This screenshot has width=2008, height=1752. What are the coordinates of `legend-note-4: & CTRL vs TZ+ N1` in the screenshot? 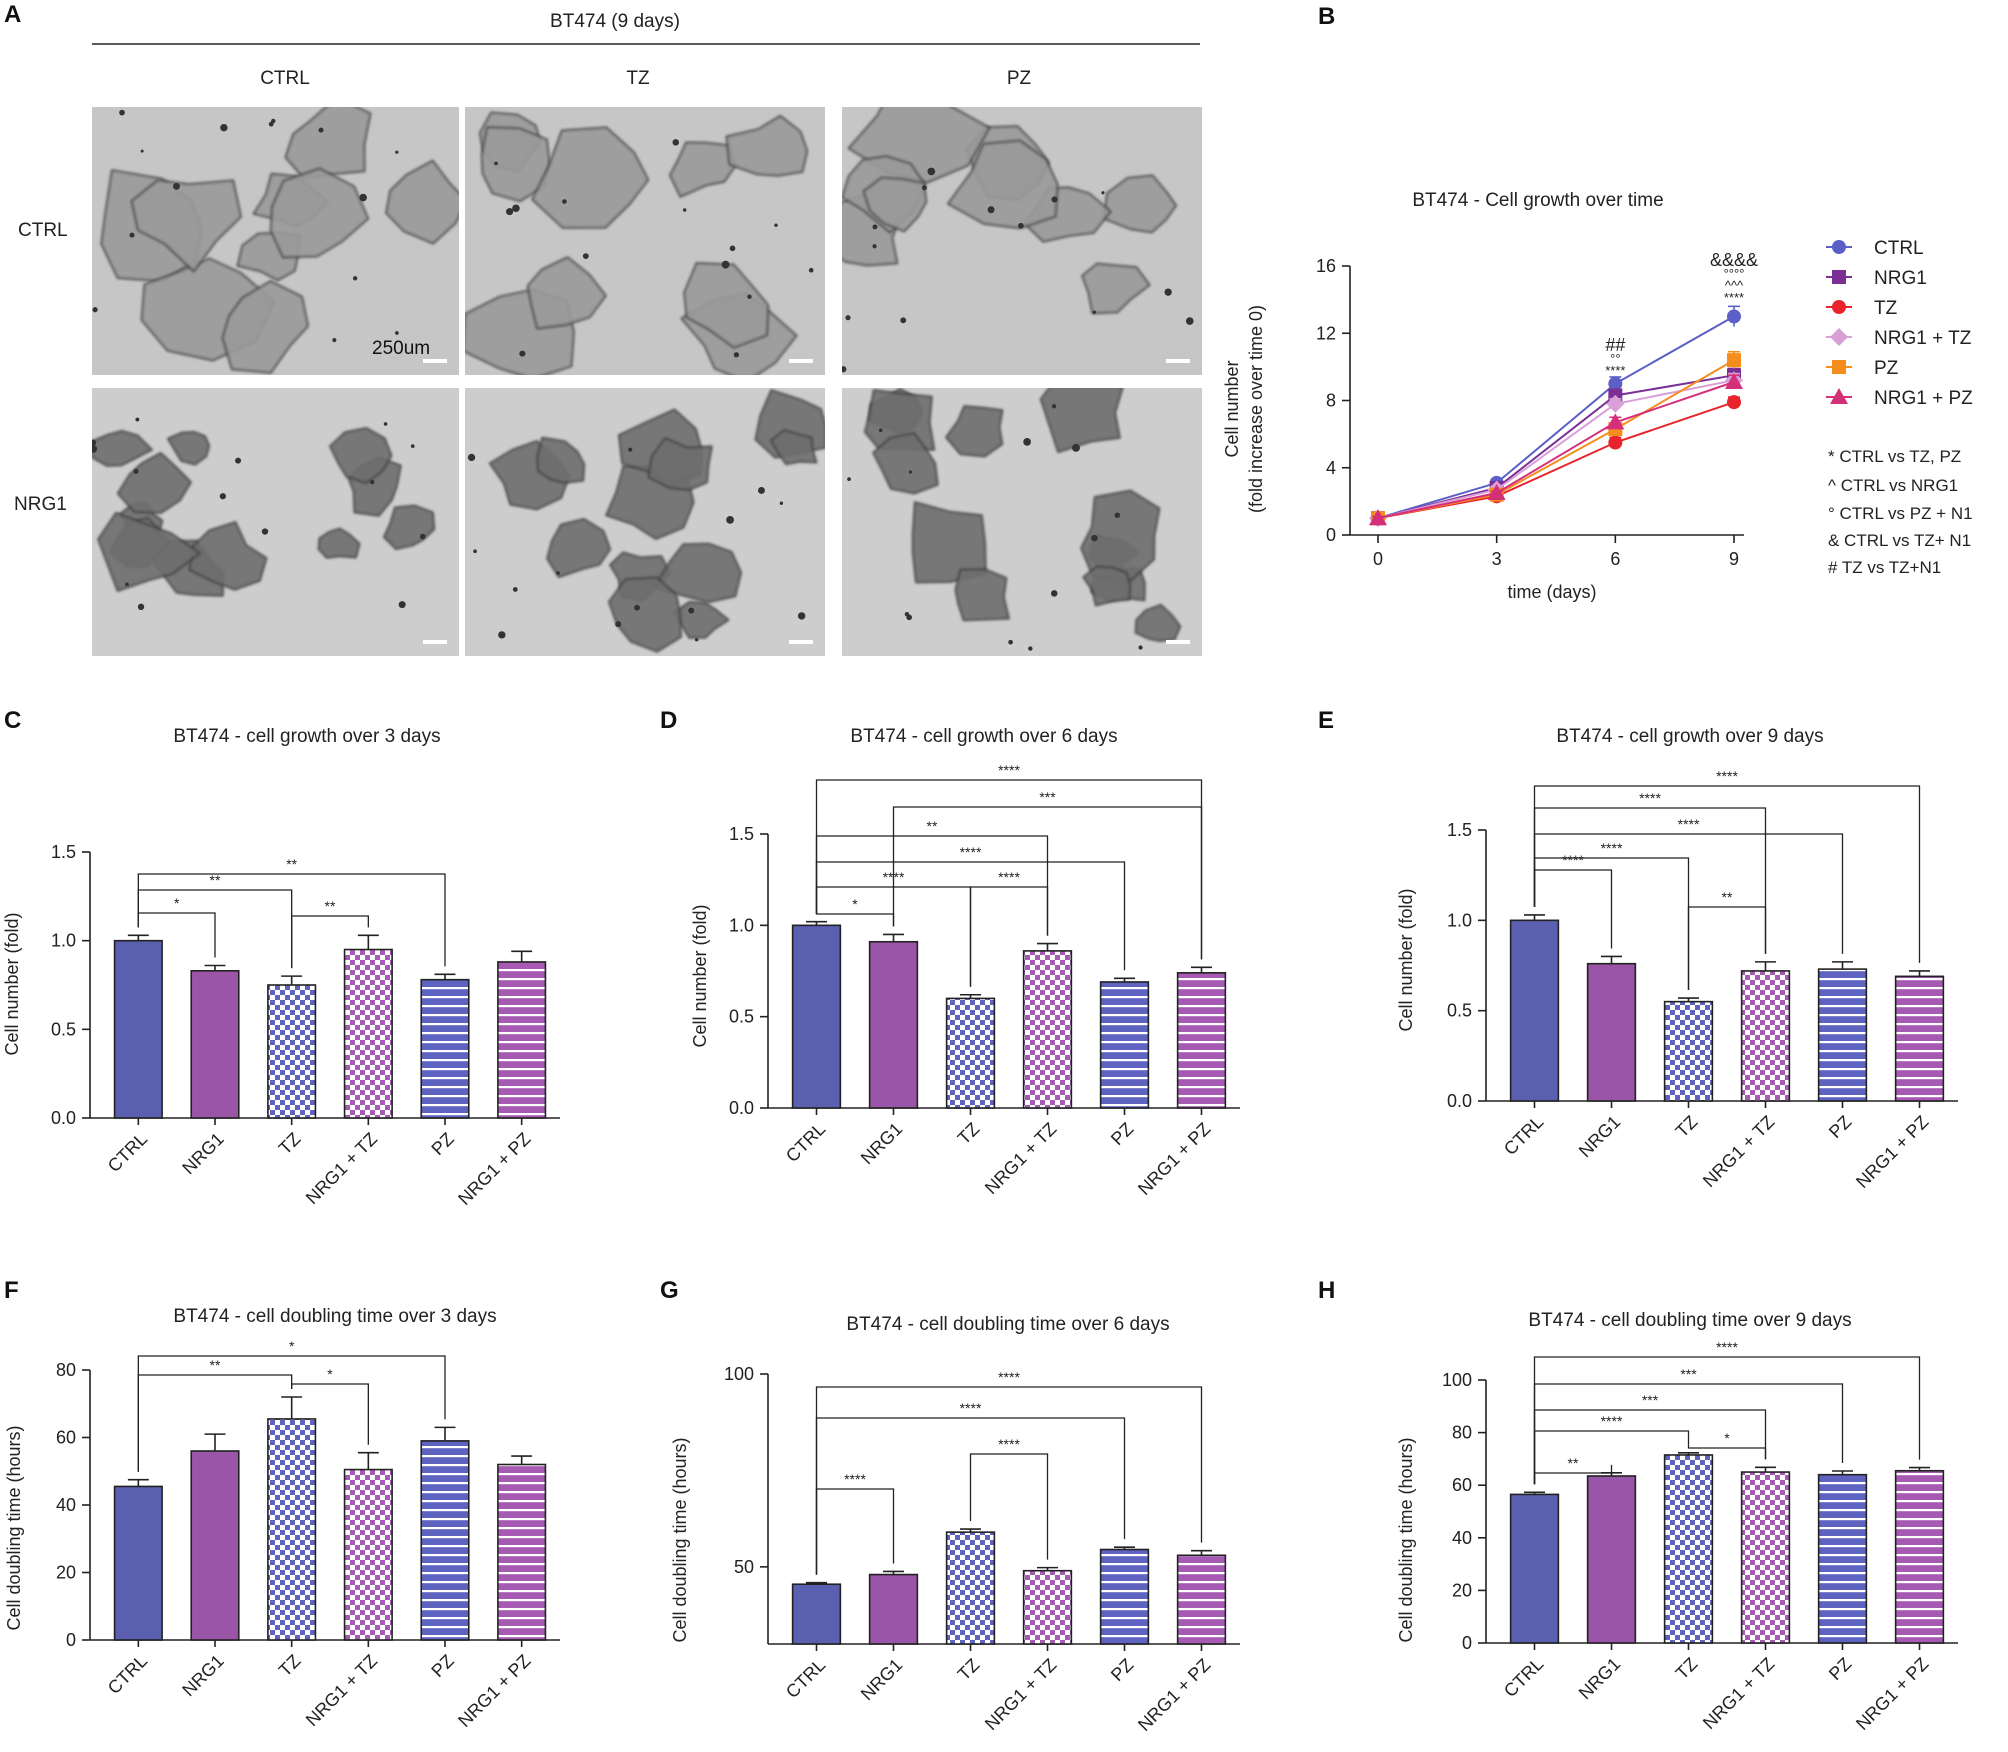 It's located at (1899, 540).